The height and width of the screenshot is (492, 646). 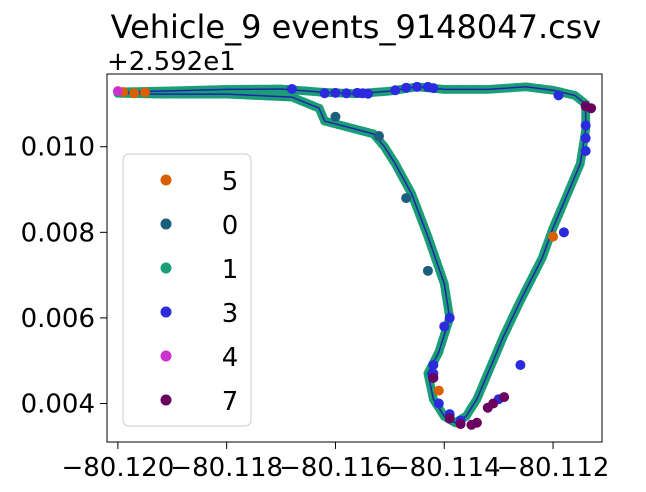 What do you see at coordinates (553, 468) in the screenshot?
I see `x-tick-label: −80.112` at bounding box center [553, 468].